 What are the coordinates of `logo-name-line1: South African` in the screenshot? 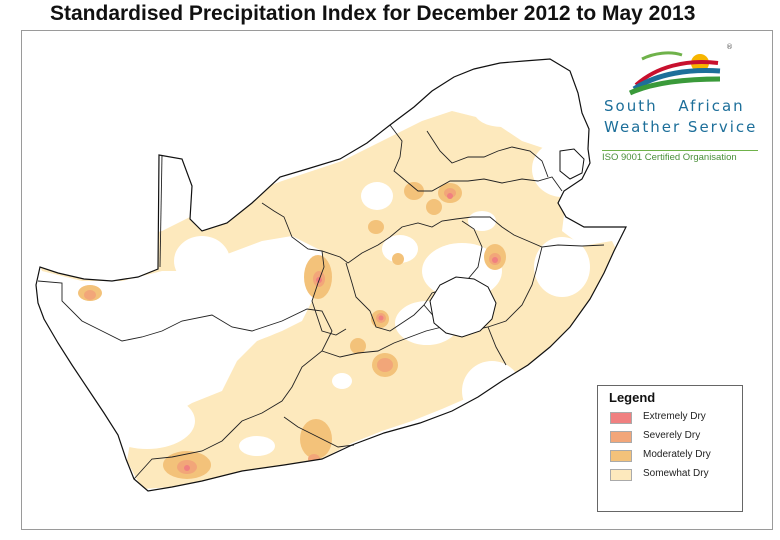 It's located at (674, 106).